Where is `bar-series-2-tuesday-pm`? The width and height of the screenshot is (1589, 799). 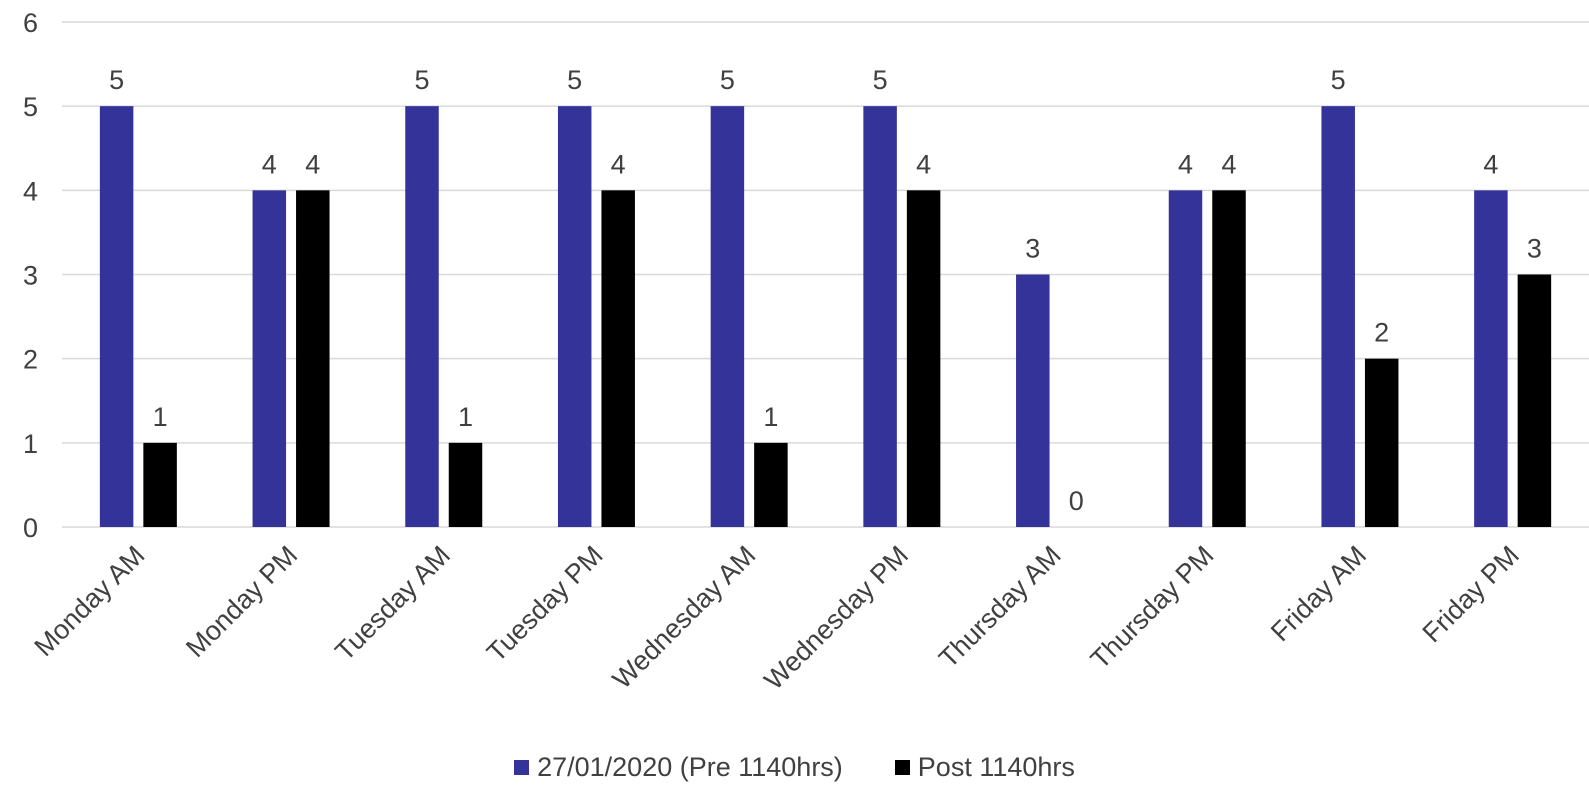
bar-series-2-tuesday-pm is located at coordinates (618, 359).